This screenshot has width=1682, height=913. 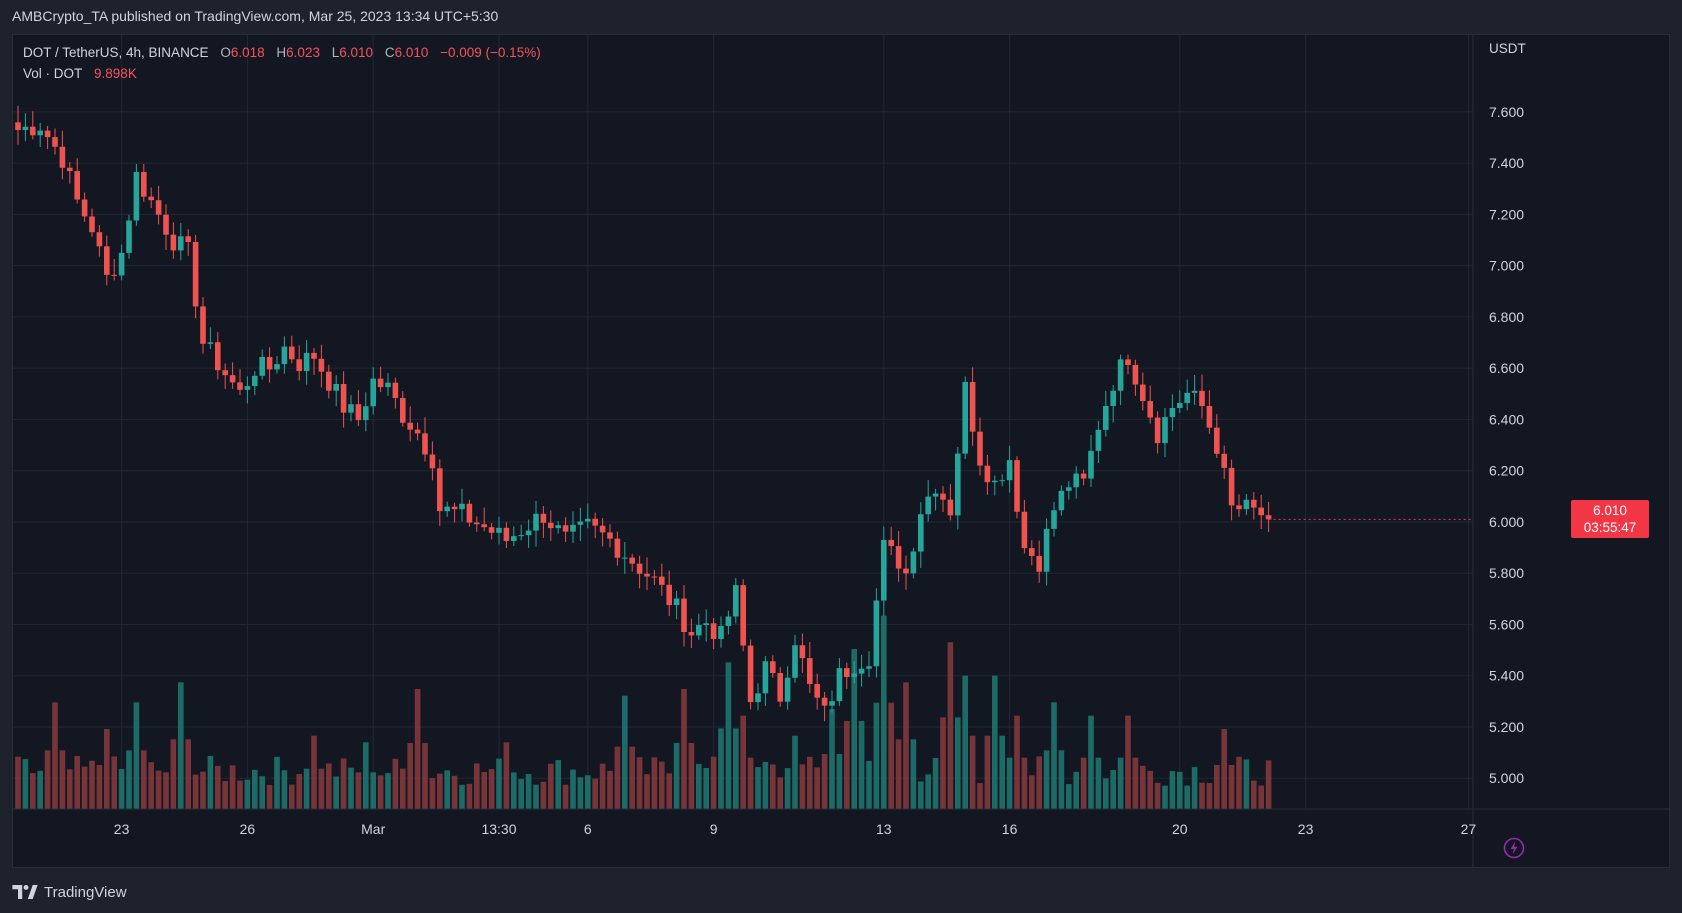 I want to click on y-tick-label: 5.200, so click(x=1506, y=727).